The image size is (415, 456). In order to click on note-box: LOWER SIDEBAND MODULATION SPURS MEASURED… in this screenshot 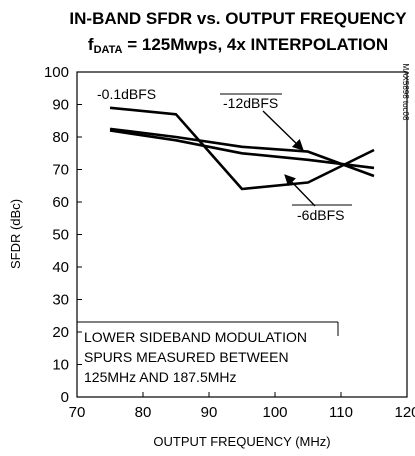, I will do `click(208, 353)`.